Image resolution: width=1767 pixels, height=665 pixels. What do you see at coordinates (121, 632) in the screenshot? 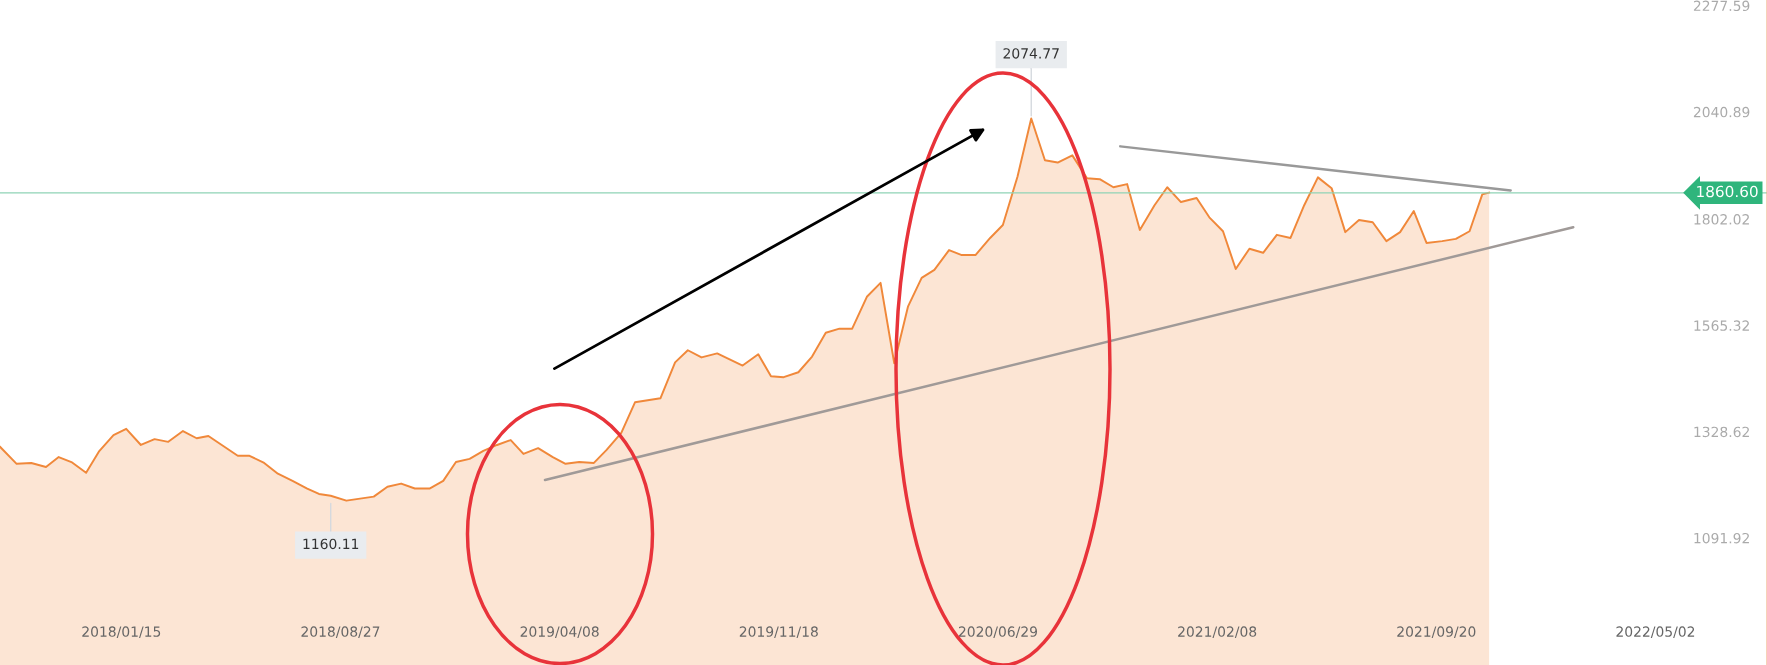
I see `x-tick-label: 2018/01/15` at bounding box center [121, 632].